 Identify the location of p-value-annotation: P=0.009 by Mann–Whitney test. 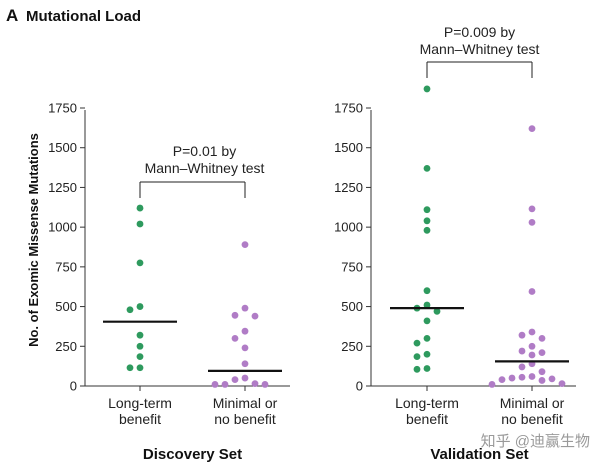
(480, 40).